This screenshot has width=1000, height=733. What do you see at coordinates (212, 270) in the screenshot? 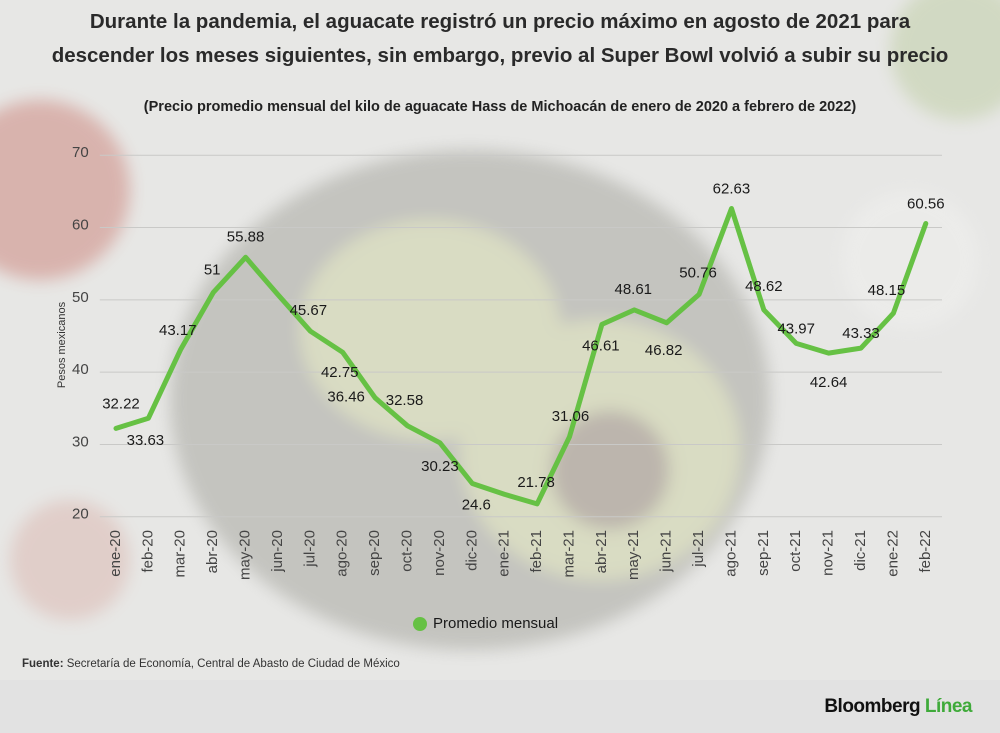
I see `data-label: 51` at bounding box center [212, 270].